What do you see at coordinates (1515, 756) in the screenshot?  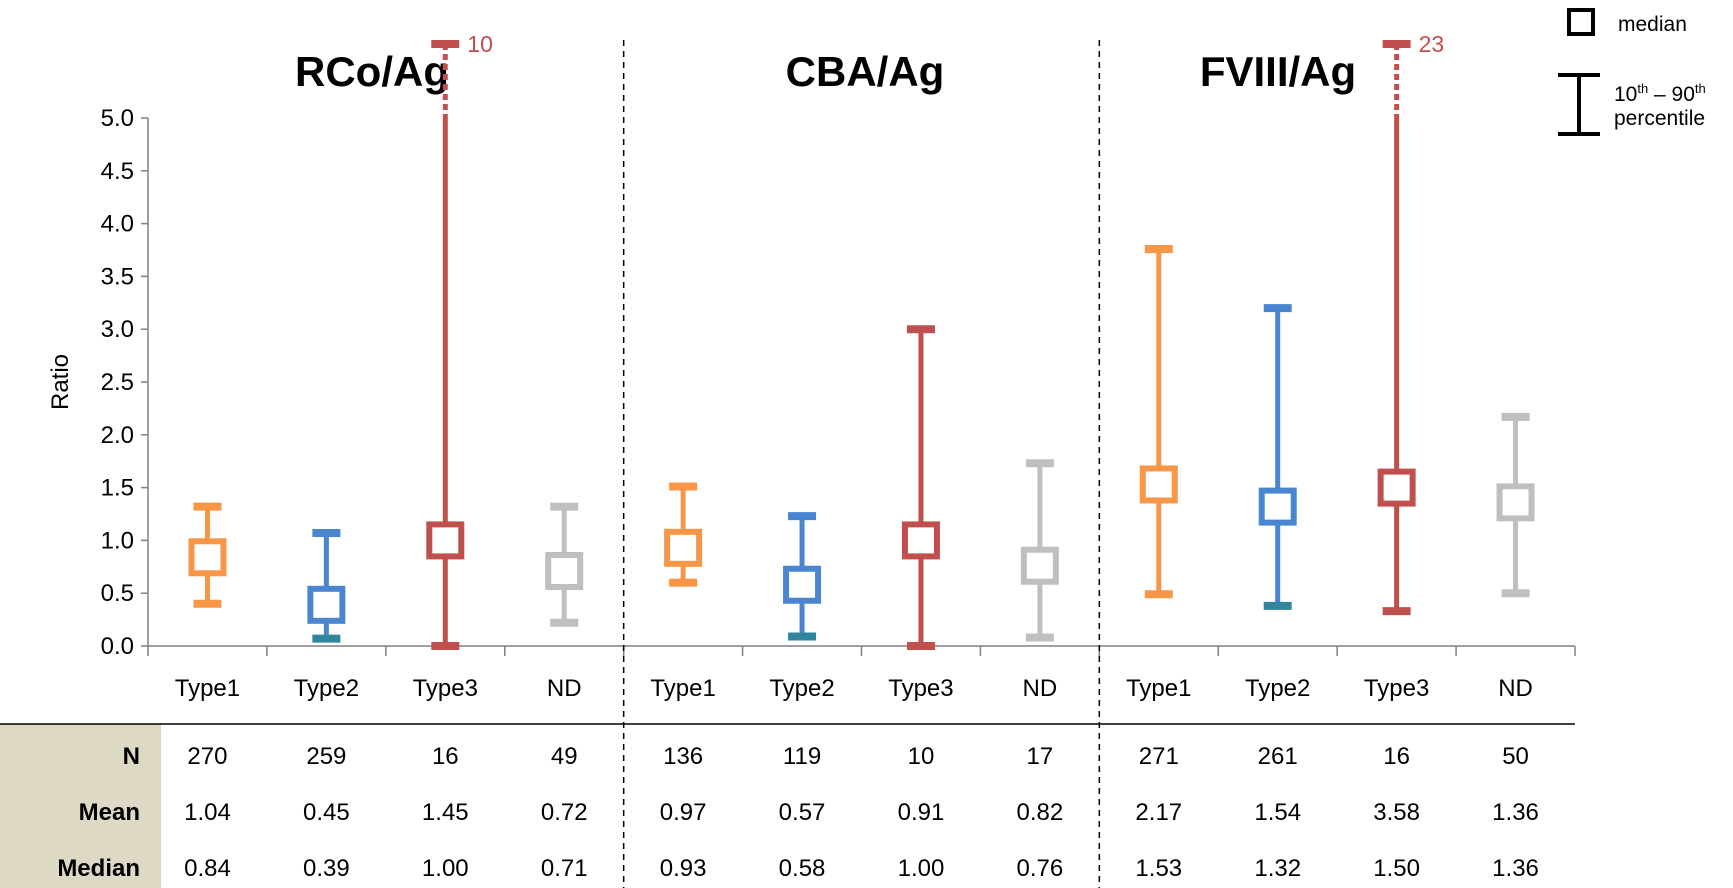 I see `table-cell: 50` at bounding box center [1515, 756].